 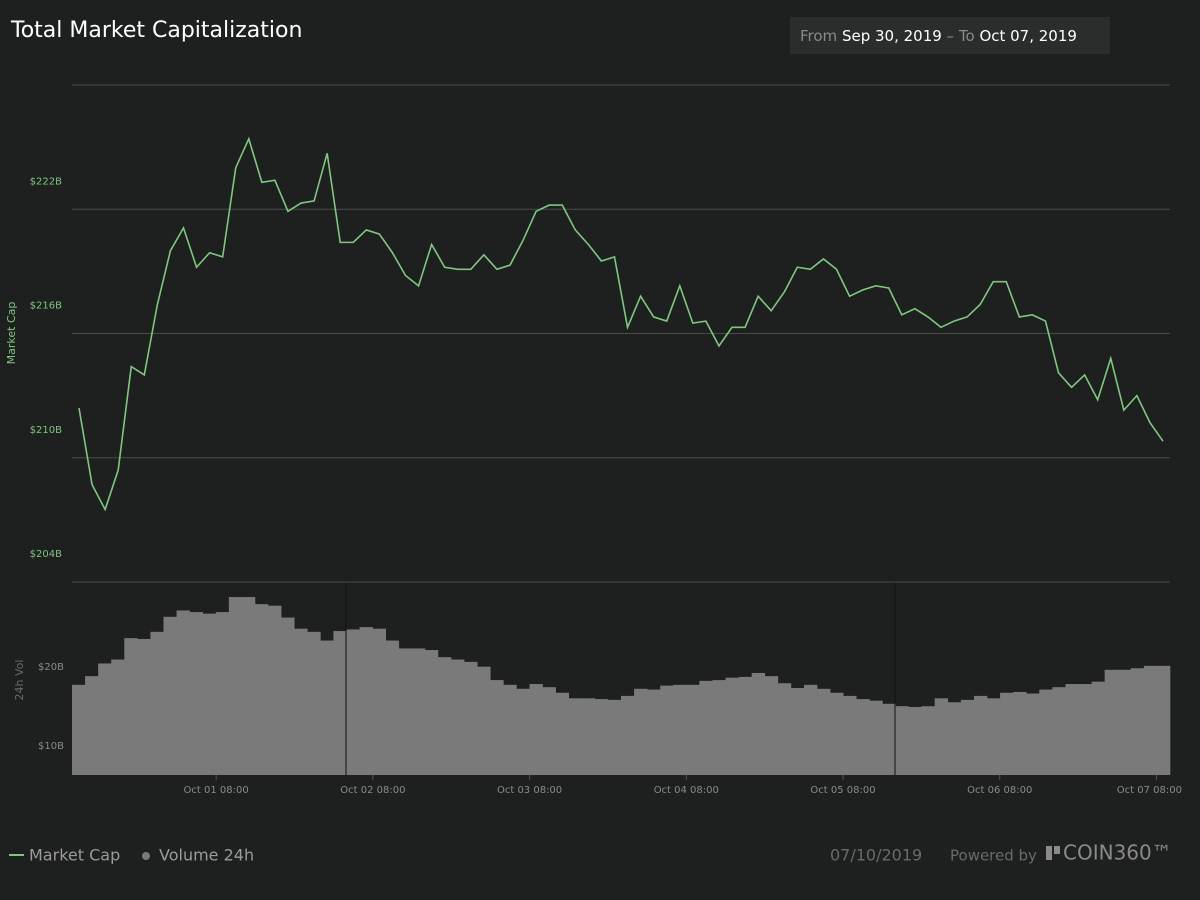 I want to click on x-tick-label: Oct 07 08:00, so click(x=1149, y=790).